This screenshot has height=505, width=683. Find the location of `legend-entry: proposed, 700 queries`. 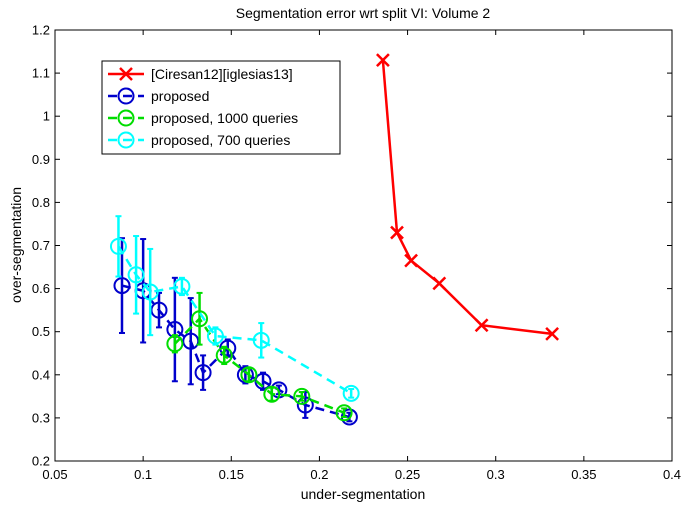

legend-entry: proposed, 700 queries is located at coordinates (199, 140).